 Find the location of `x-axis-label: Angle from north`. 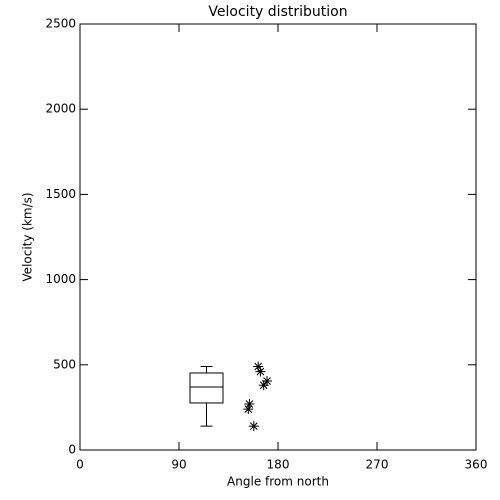

x-axis-label: Angle from north is located at coordinates (278, 482).